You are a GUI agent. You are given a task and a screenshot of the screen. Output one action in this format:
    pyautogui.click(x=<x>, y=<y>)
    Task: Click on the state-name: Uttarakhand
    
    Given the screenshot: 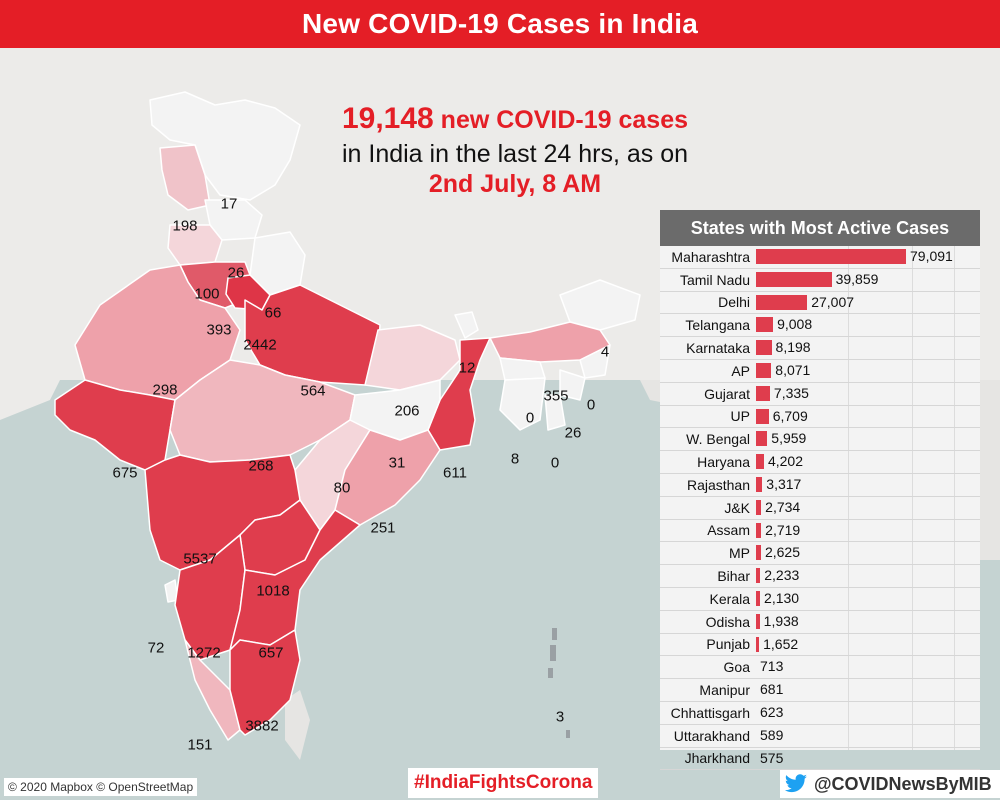 What is the action you would take?
    pyautogui.click(x=711, y=735)
    